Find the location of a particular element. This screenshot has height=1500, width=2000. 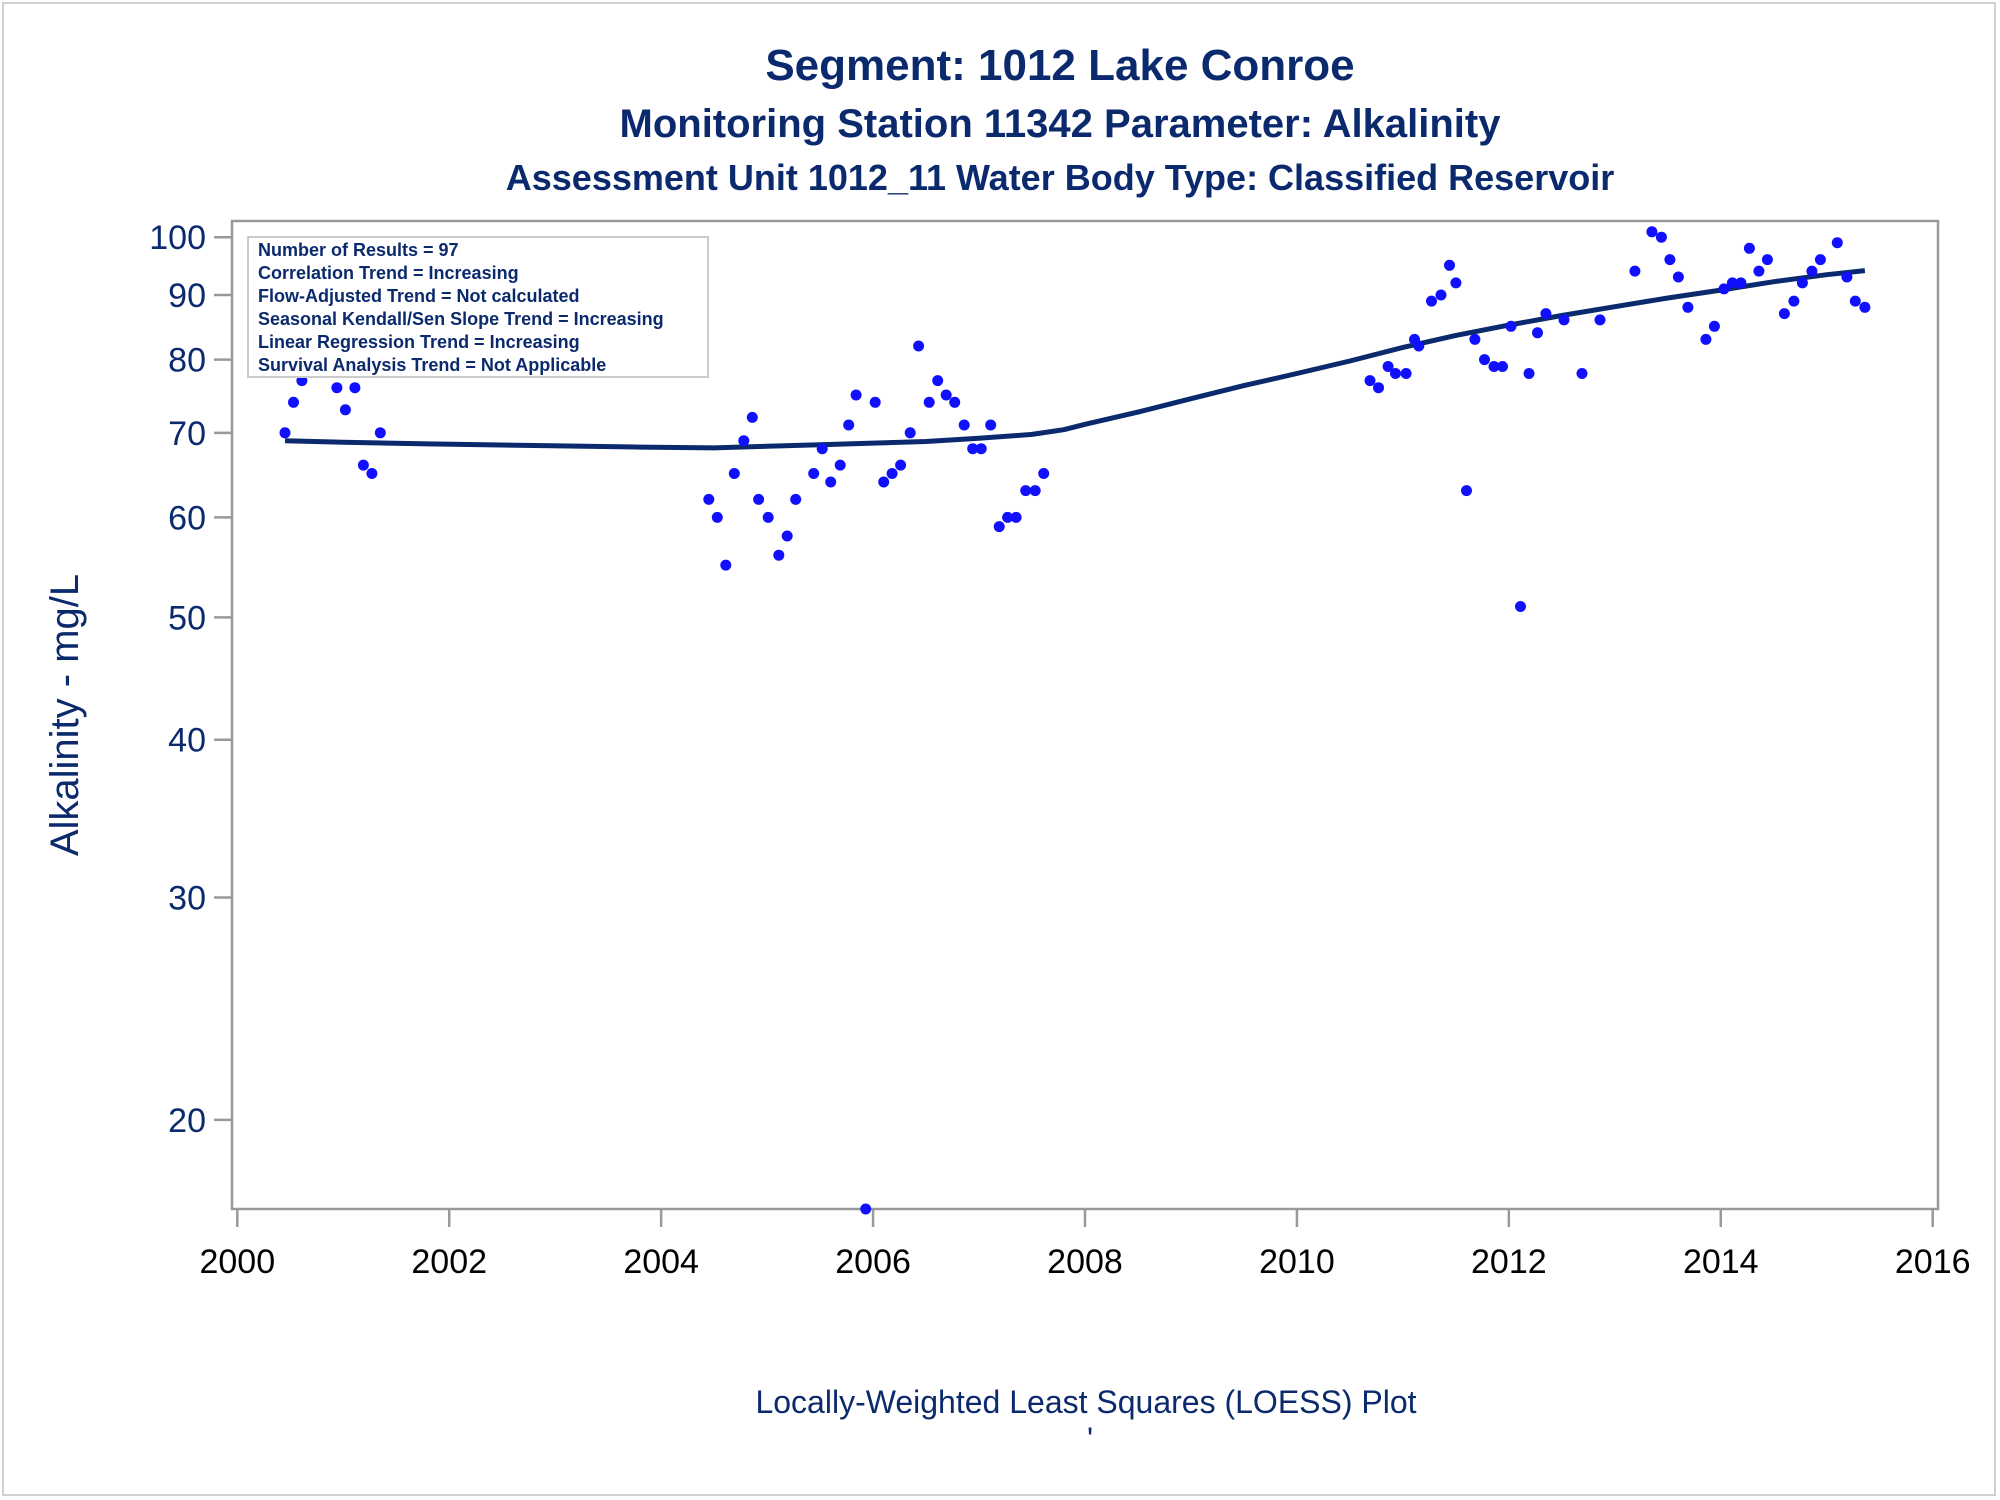

y-tick-label: 20 is located at coordinates (187, 1121).